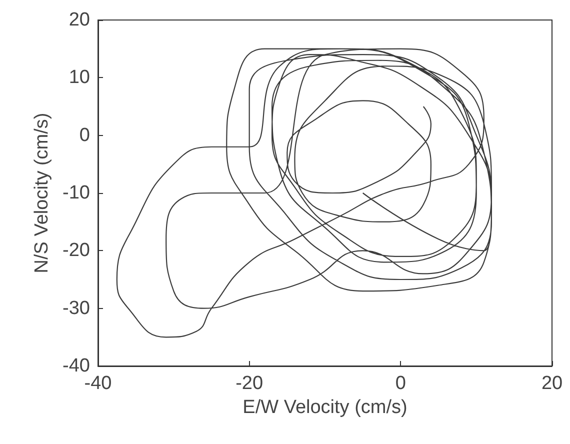 Image resolution: width=570 pixels, height=444 pixels. What do you see at coordinates (76, 308) in the screenshot?
I see `y-tick-label: -30` at bounding box center [76, 308].